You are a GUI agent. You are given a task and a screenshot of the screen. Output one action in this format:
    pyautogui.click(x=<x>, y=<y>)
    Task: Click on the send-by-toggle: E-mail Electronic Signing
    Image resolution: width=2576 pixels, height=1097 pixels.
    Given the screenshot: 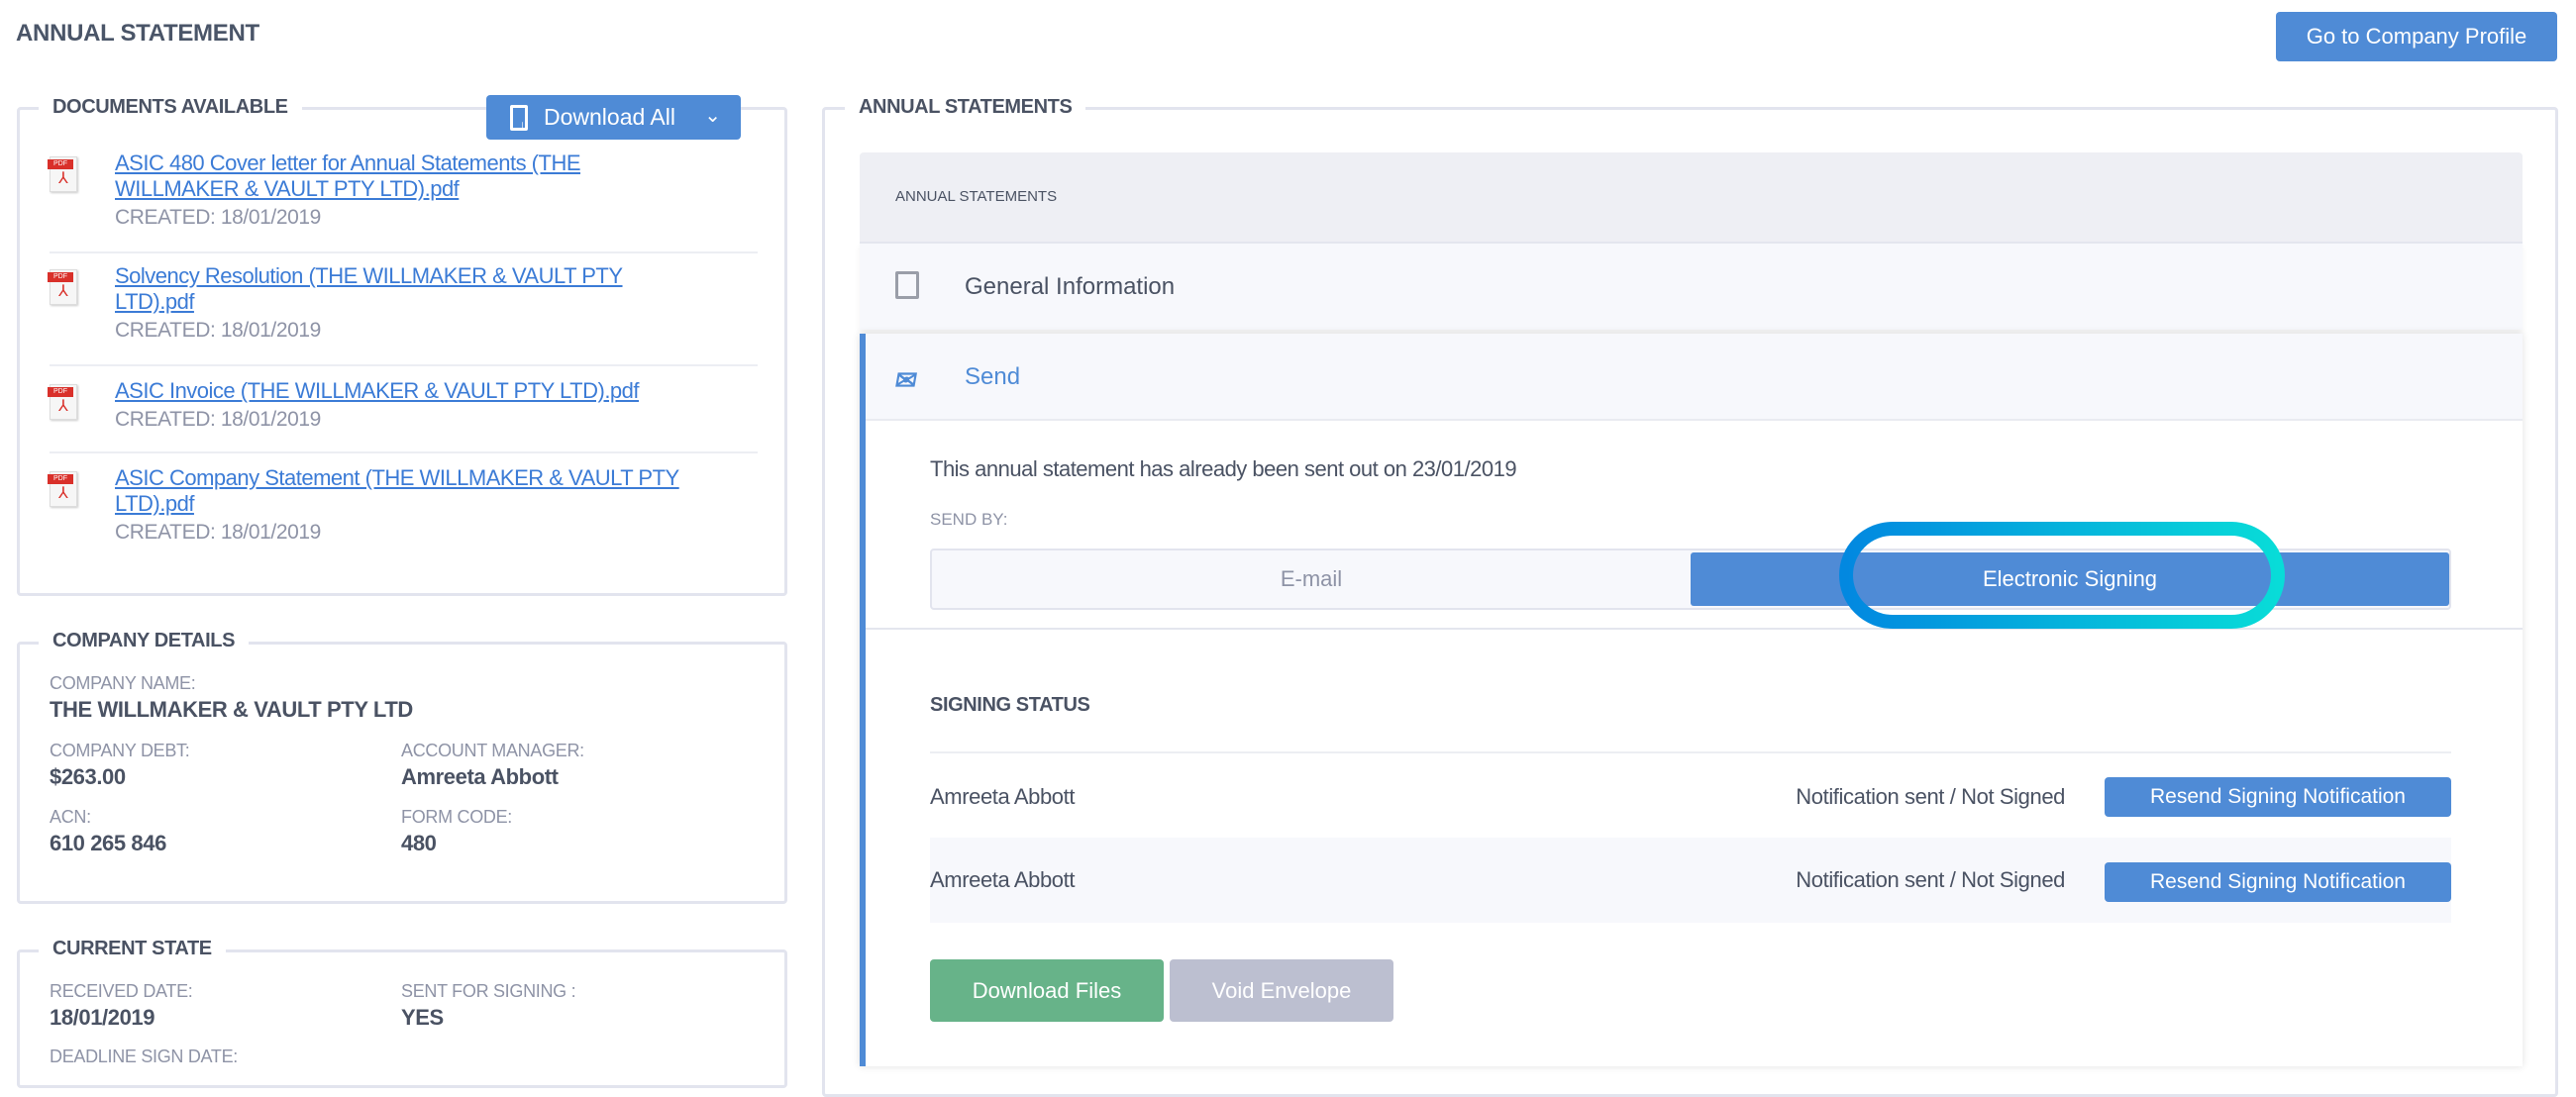 What is the action you would take?
    pyautogui.click(x=1690, y=579)
    